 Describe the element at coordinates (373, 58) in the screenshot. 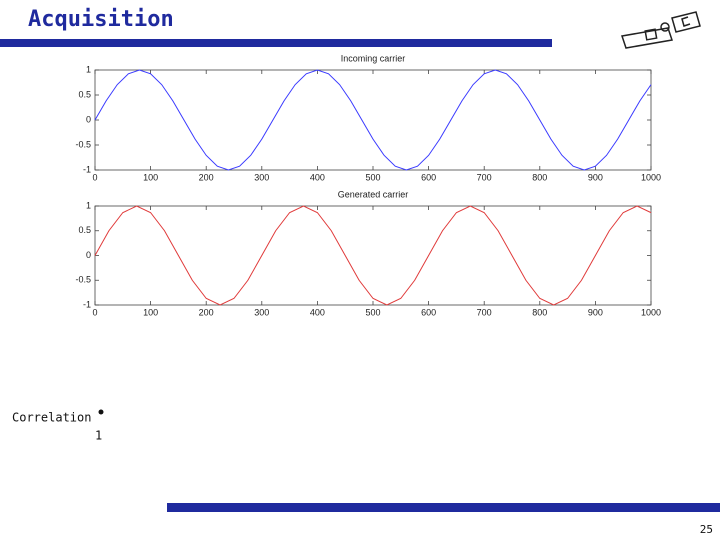

I see `chart-title: Incoming carrier` at that location.